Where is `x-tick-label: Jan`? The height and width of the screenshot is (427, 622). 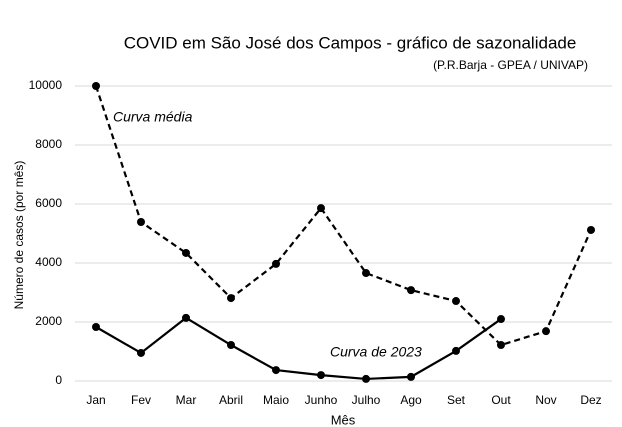 x-tick-label: Jan is located at coordinates (95, 400).